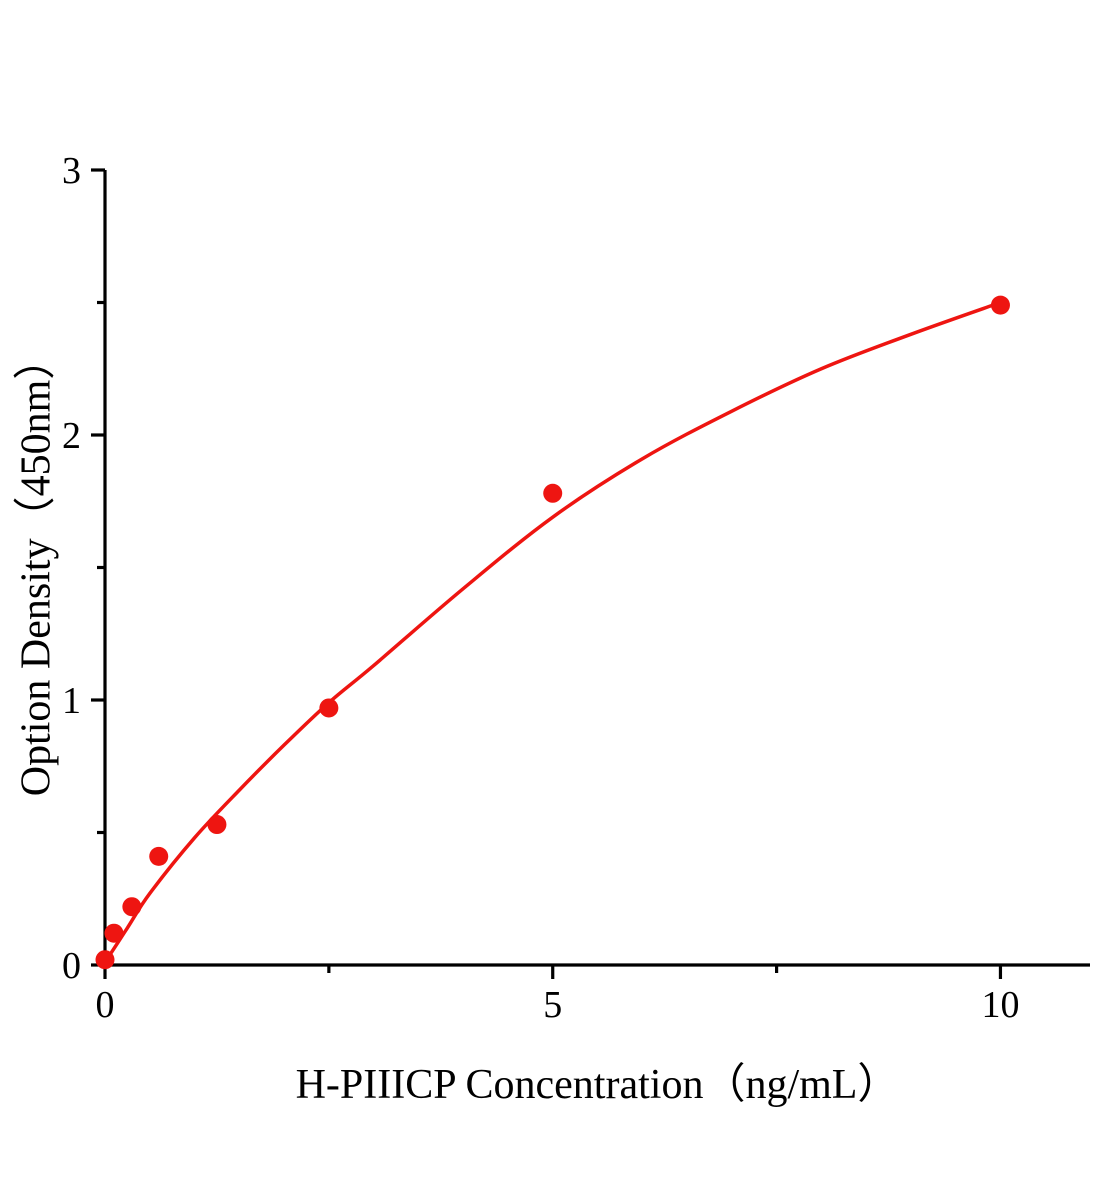 This screenshot has width=1104, height=1200. What do you see at coordinates (36, 567) in the screenshot?
I see `y-axis-title: Option Density（450nm）` at bounding box center [36, 567].